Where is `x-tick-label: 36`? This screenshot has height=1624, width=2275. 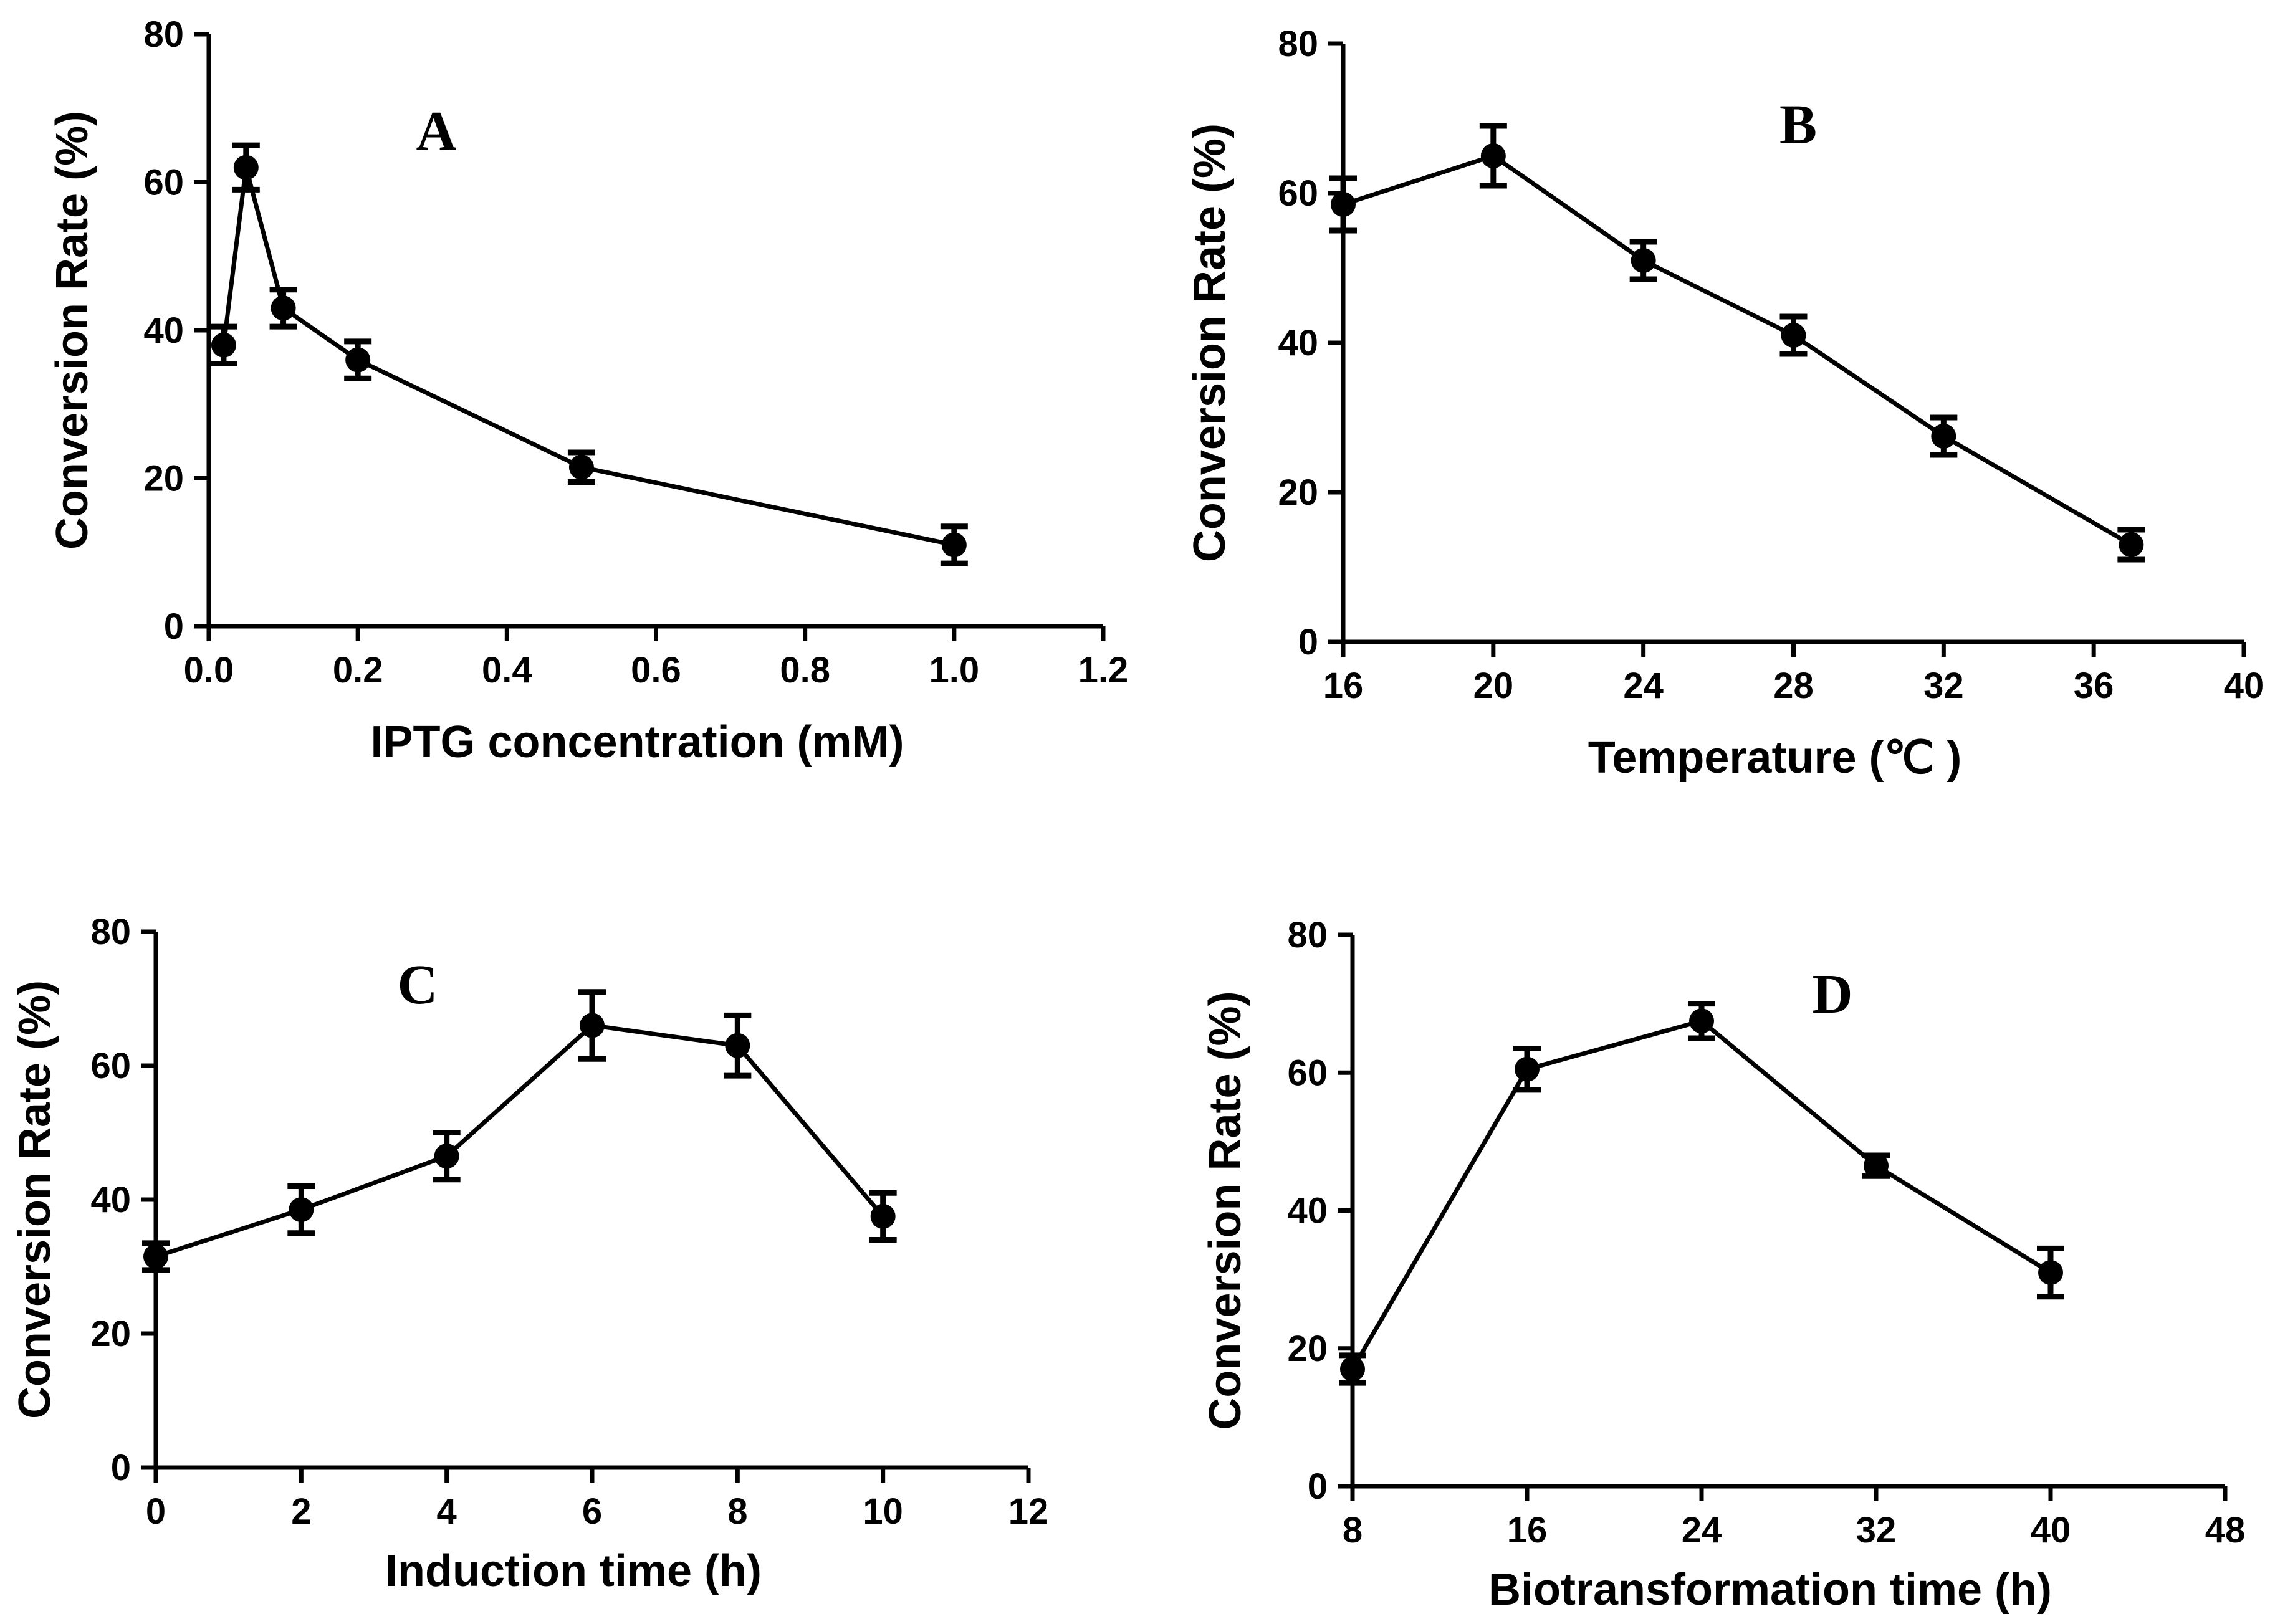
x-tick-label: 36 is located at coordinates (2094, 686).